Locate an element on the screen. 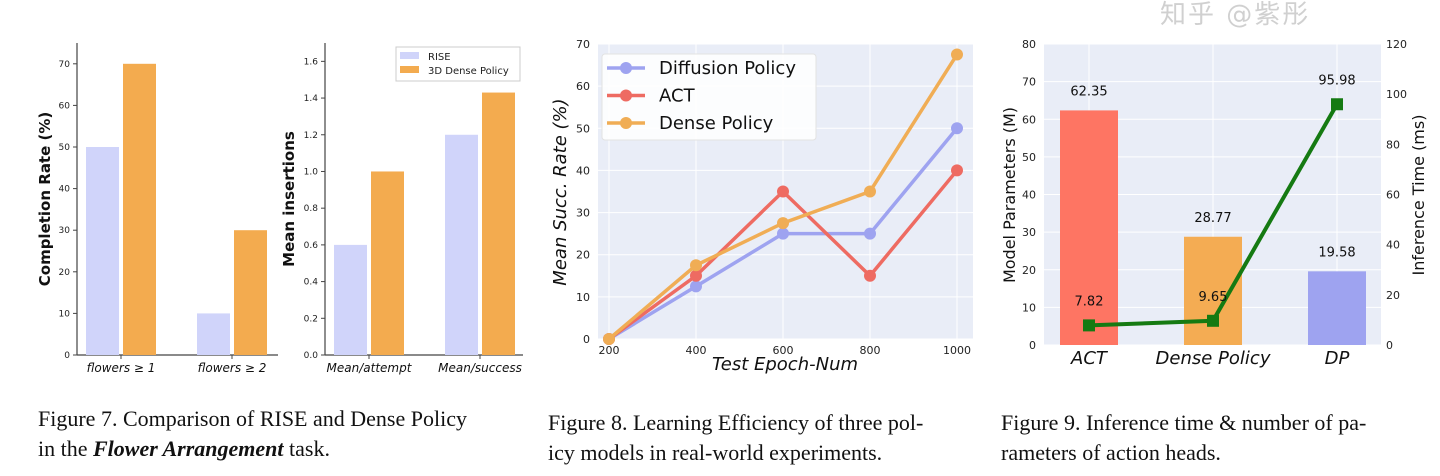 The width and height of the screenshot is (1440, 476). y2-tick-label: 0 is located at coordinates (1389, 345).